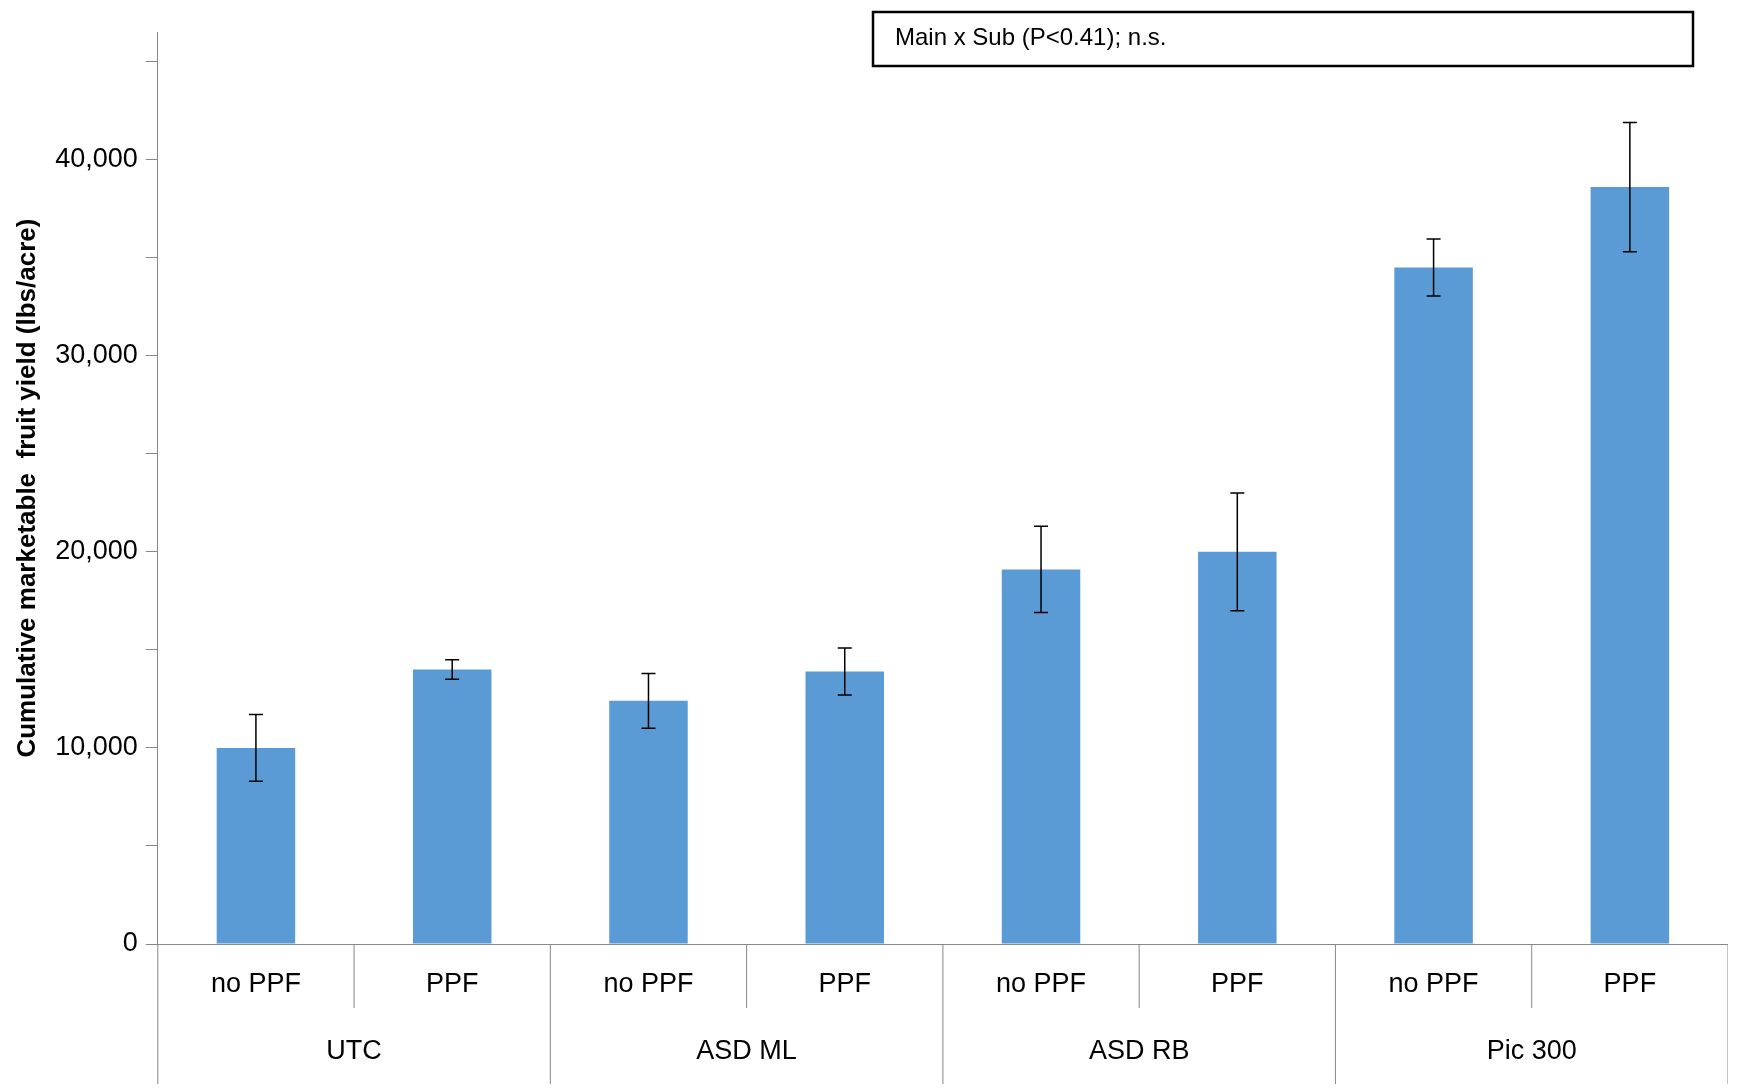 Image resolution: width=1739 pixels, height=1092 pixels. I want to click on y-axis-title: Cumulative marketable fruit yield (lbs/acre), so click(25, 488).